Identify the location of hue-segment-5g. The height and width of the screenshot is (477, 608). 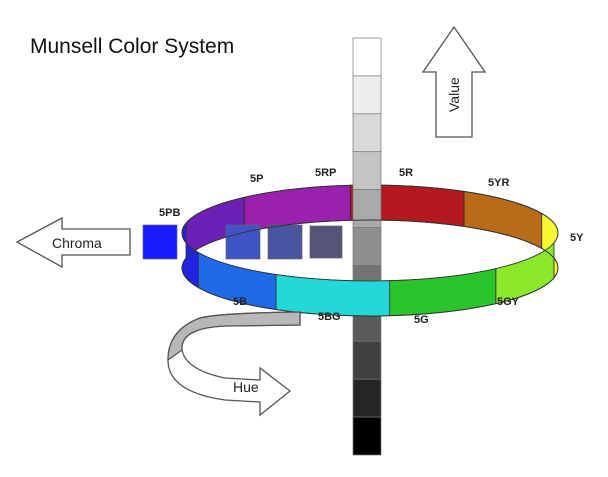
(443, 292).